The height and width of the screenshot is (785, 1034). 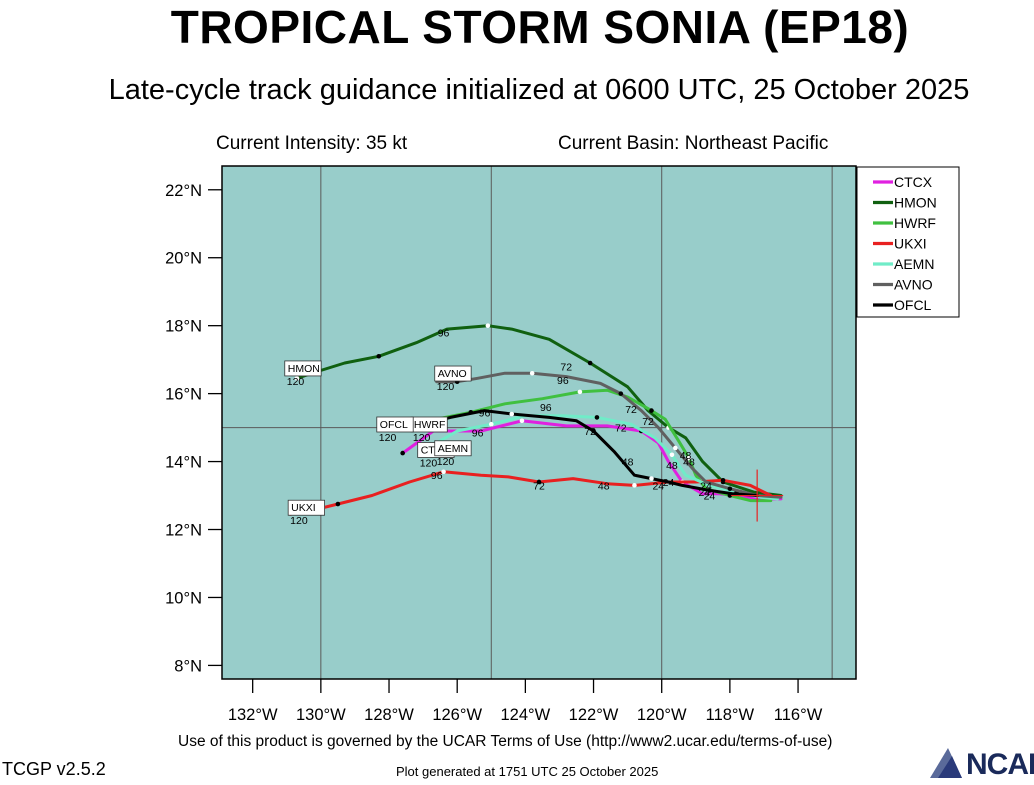 I want to click on track-end-box-avno, so click(x=453, y=373).